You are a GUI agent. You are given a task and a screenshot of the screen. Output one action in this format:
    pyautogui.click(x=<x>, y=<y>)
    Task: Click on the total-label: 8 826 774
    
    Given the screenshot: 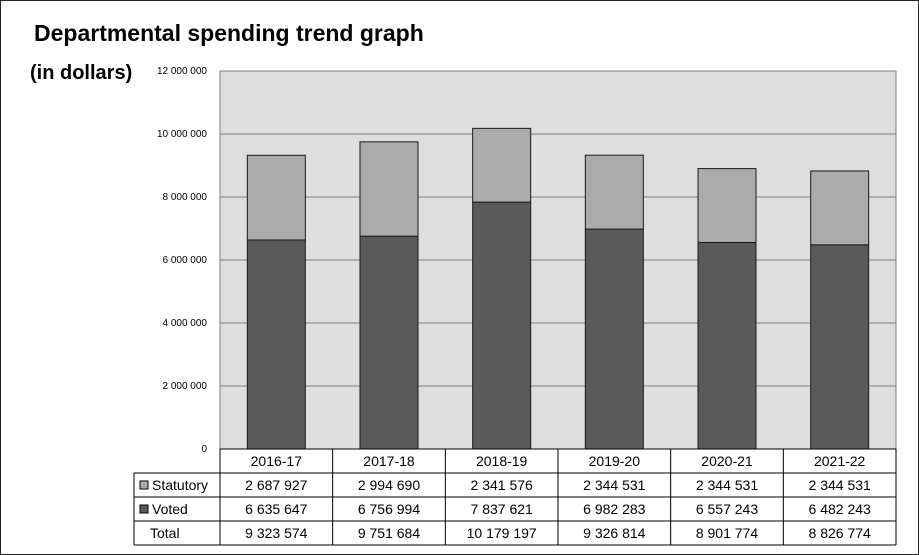 What is the action you would take?
    pyautogui.click(x=840, y=533)
    